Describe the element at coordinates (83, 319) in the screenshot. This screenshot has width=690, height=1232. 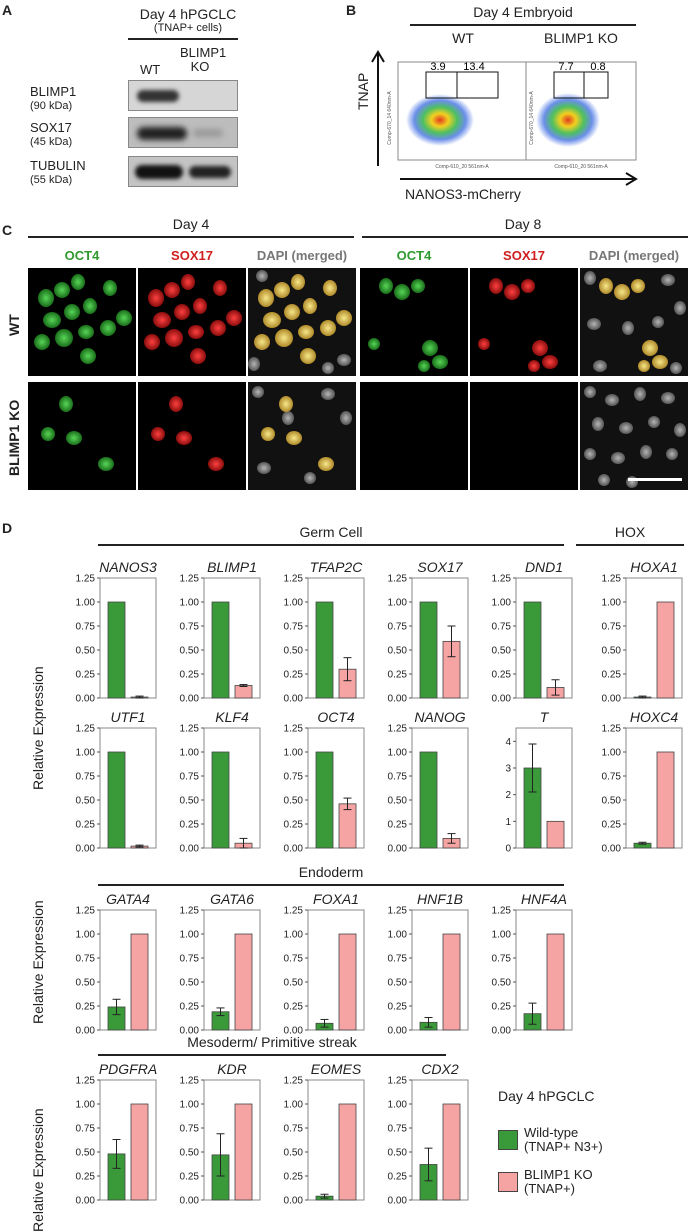
I see `nuclei-wt-d4-oct4` at that location.